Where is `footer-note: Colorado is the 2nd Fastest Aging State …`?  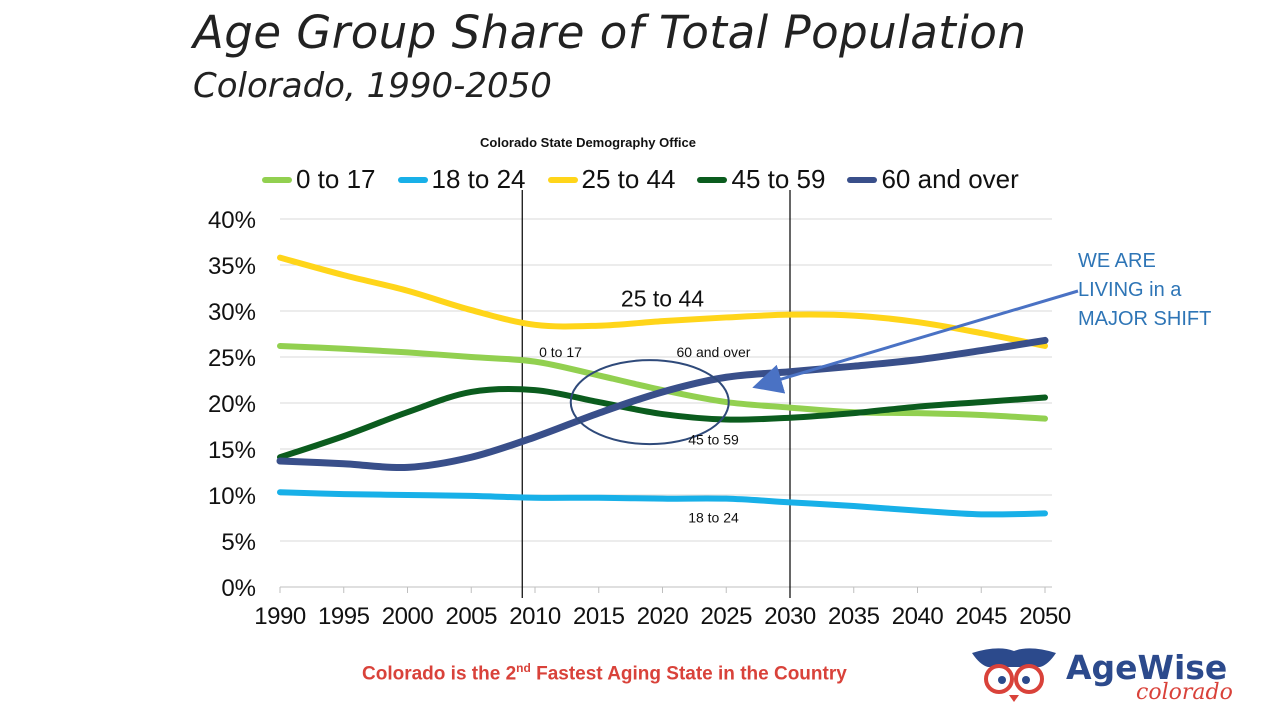
footer-note: Colorado is the 2nd Fastest Aging State … is located at coordinates (604, 673).